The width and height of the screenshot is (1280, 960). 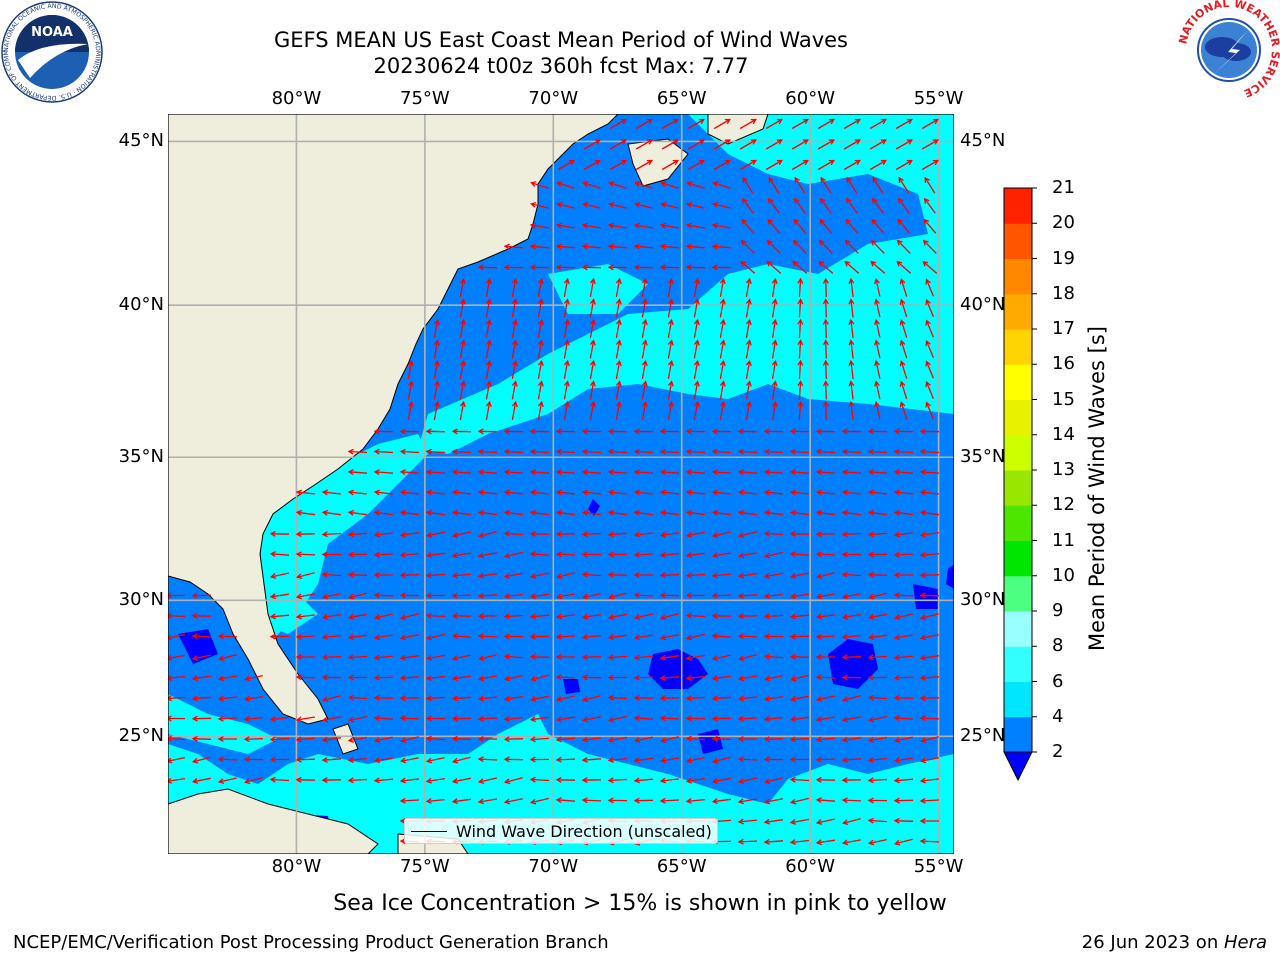 What do you see at coordinates (296, 866) in the screenshot?
I see `longitude-label: 80°W` at bounding box center [296, 866].